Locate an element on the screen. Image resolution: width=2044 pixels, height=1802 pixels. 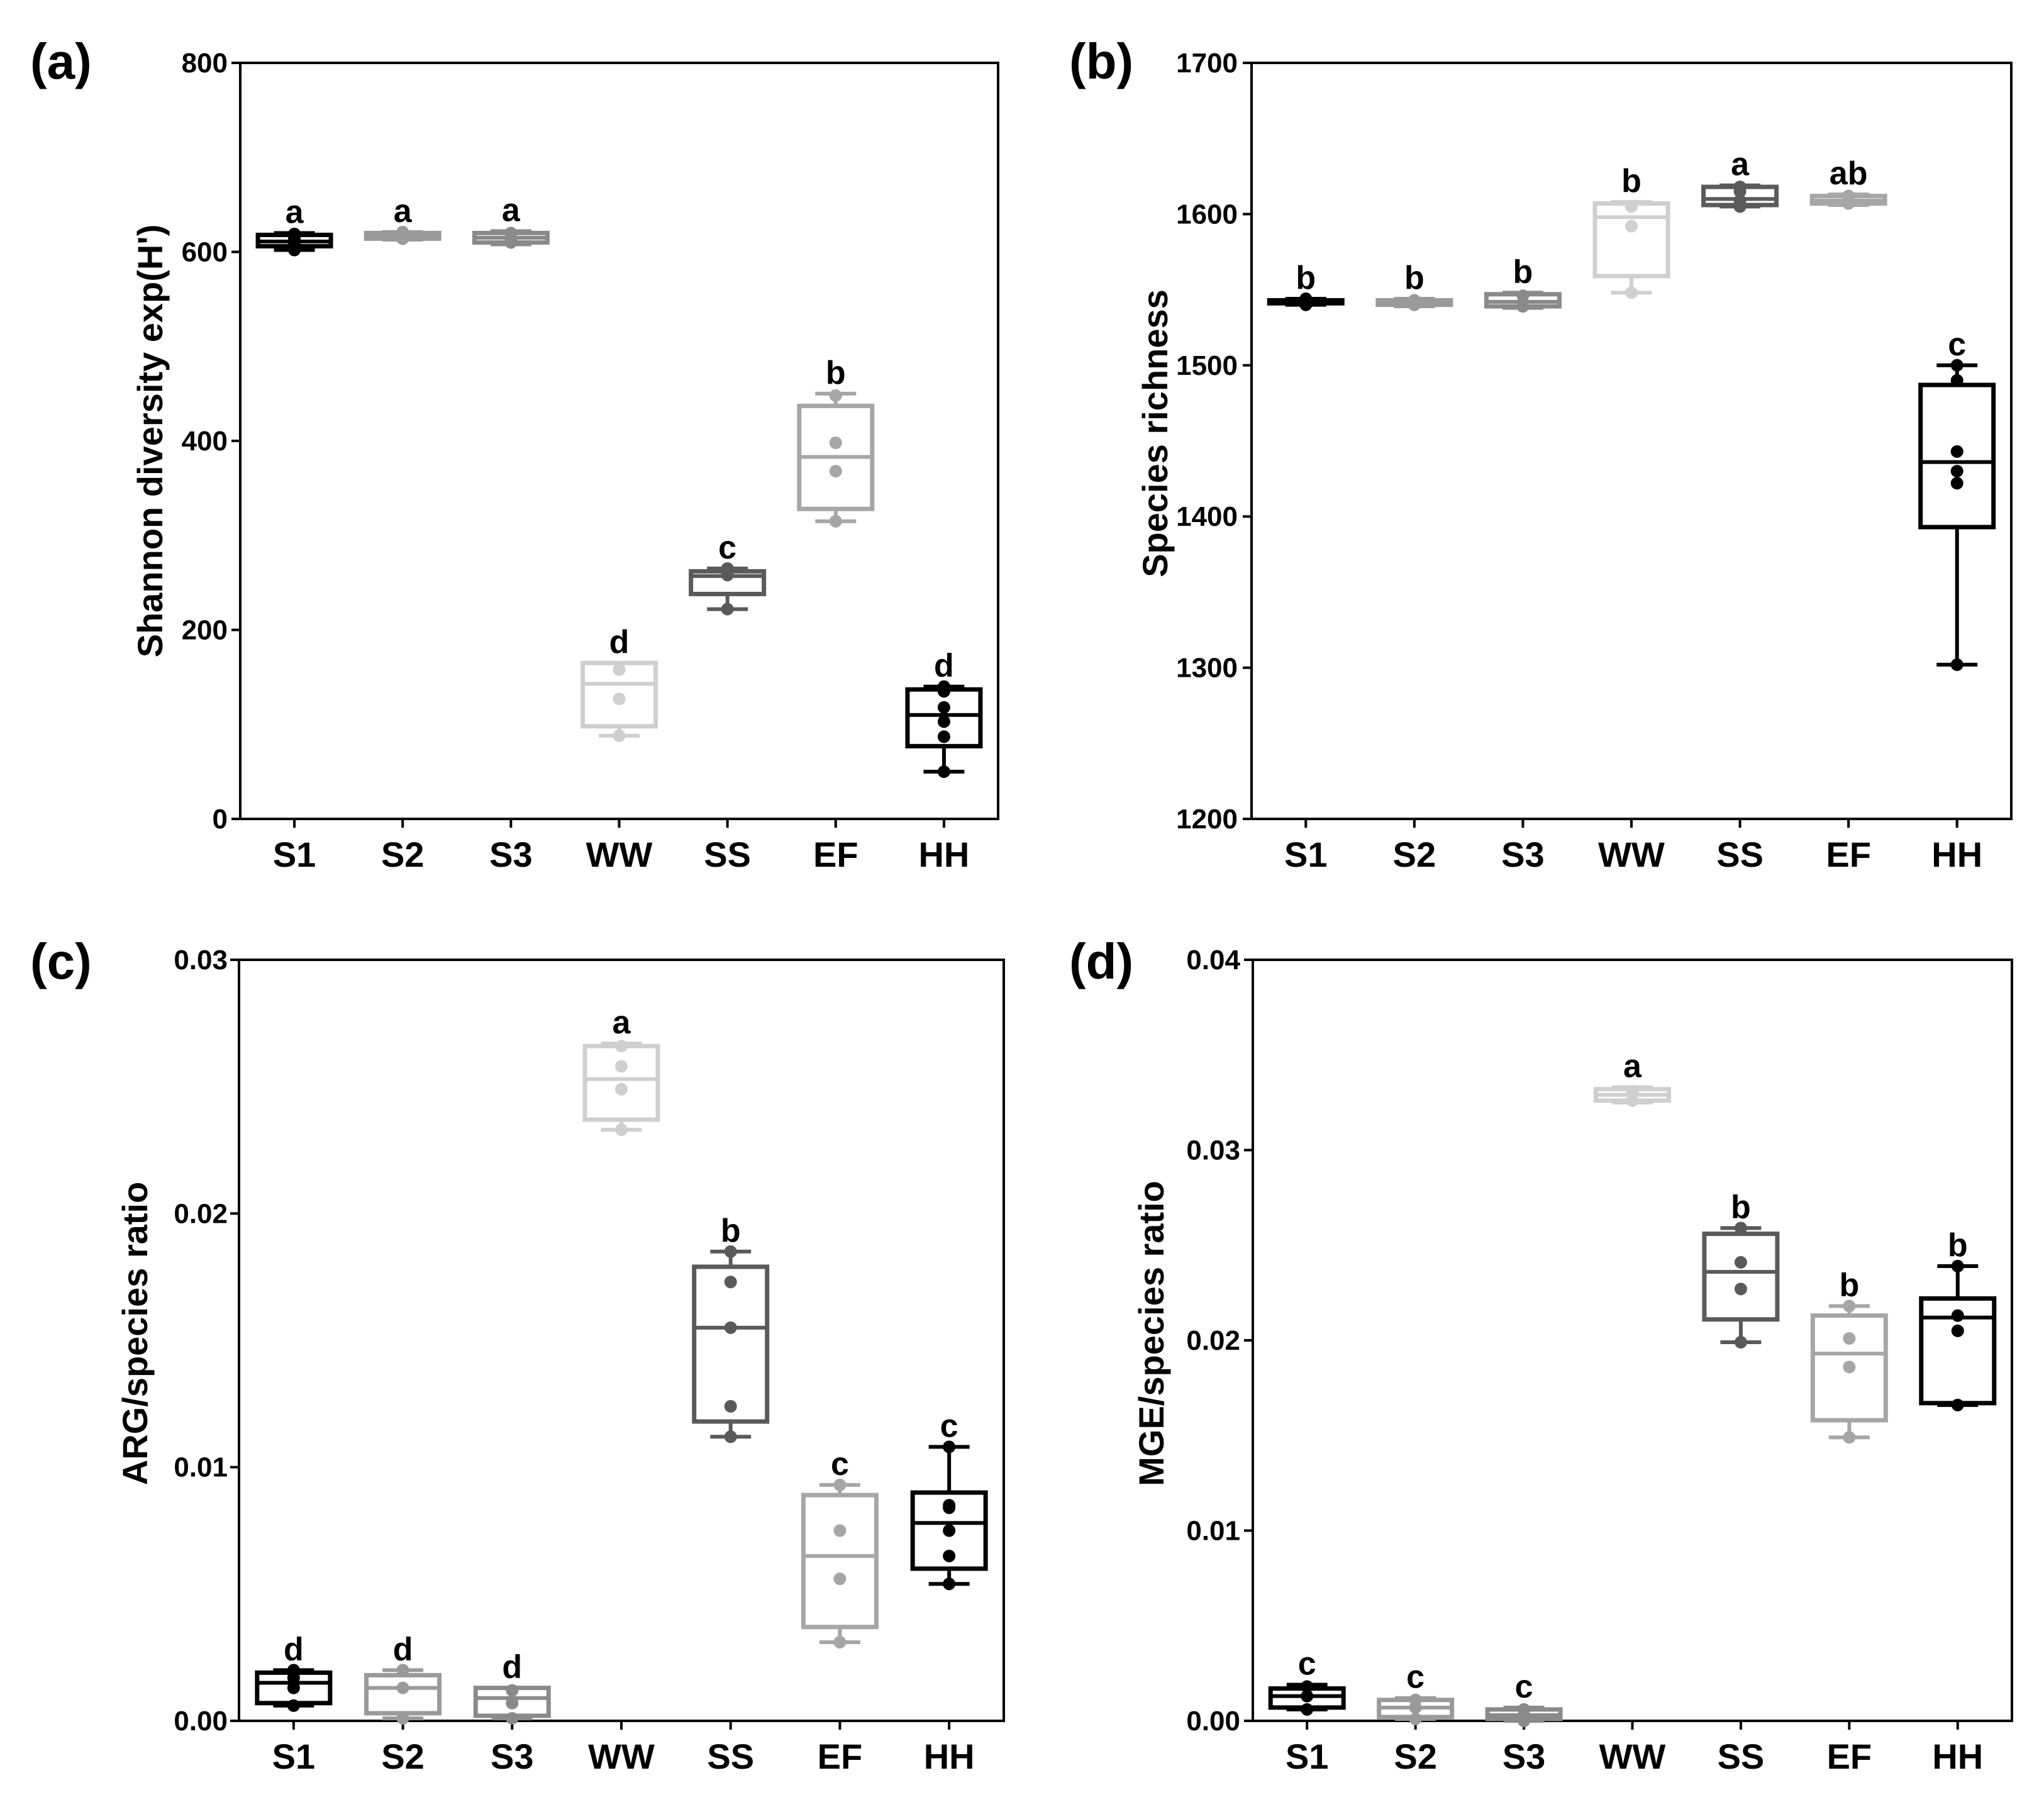
box-hh: b is located at coordinates (1958, 1319).